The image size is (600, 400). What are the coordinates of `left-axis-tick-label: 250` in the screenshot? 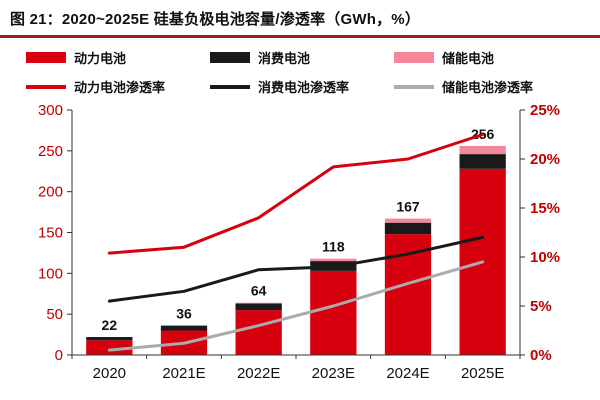 It's located at (50, 151).